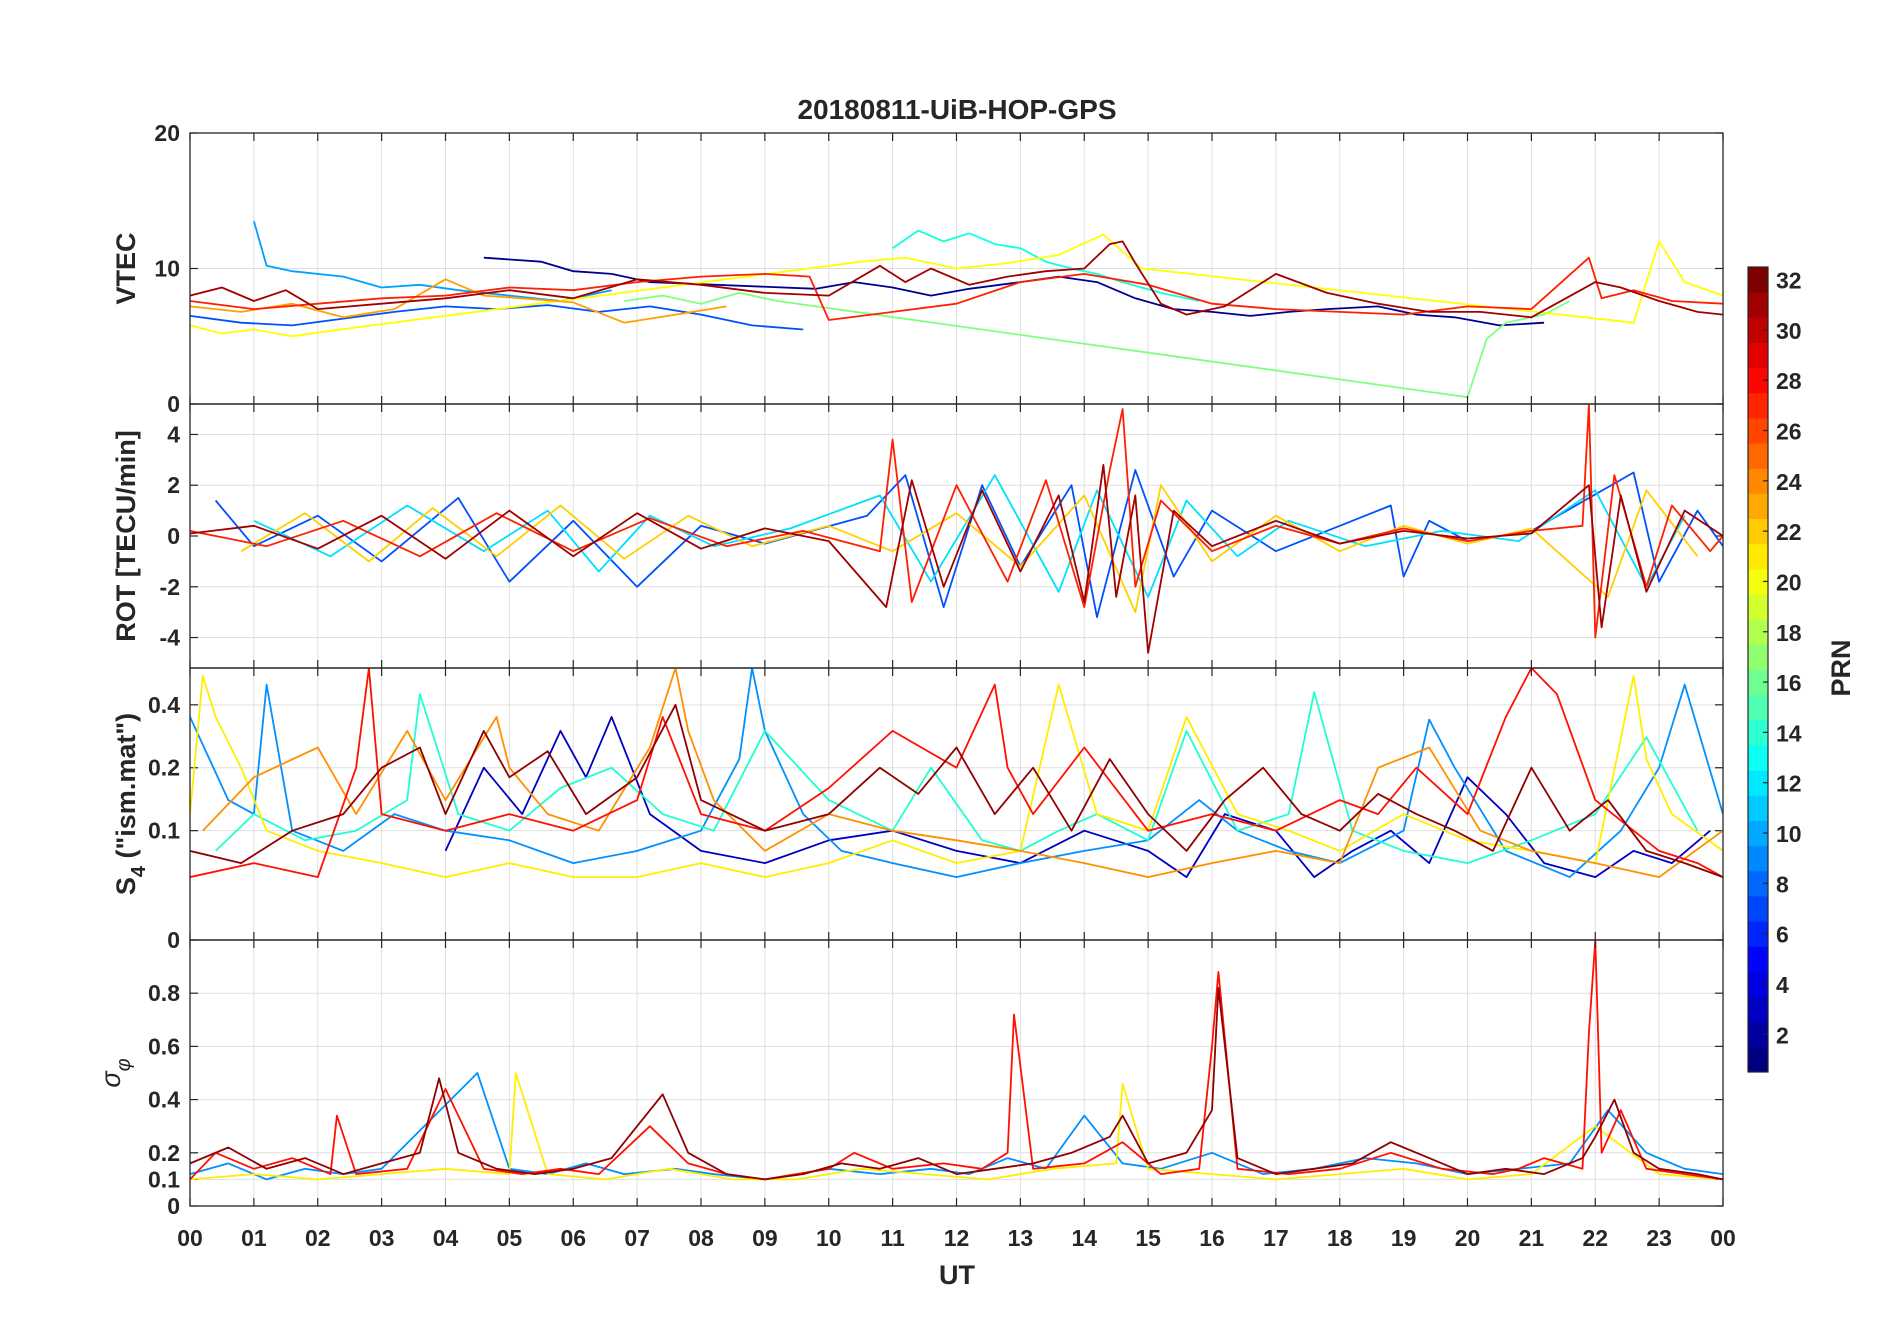 This screenshot has height=1330, width=1902. Describe the element at coordinates (829, 1238) in the screenshot. I see `x-tick-label: 10` at that location.